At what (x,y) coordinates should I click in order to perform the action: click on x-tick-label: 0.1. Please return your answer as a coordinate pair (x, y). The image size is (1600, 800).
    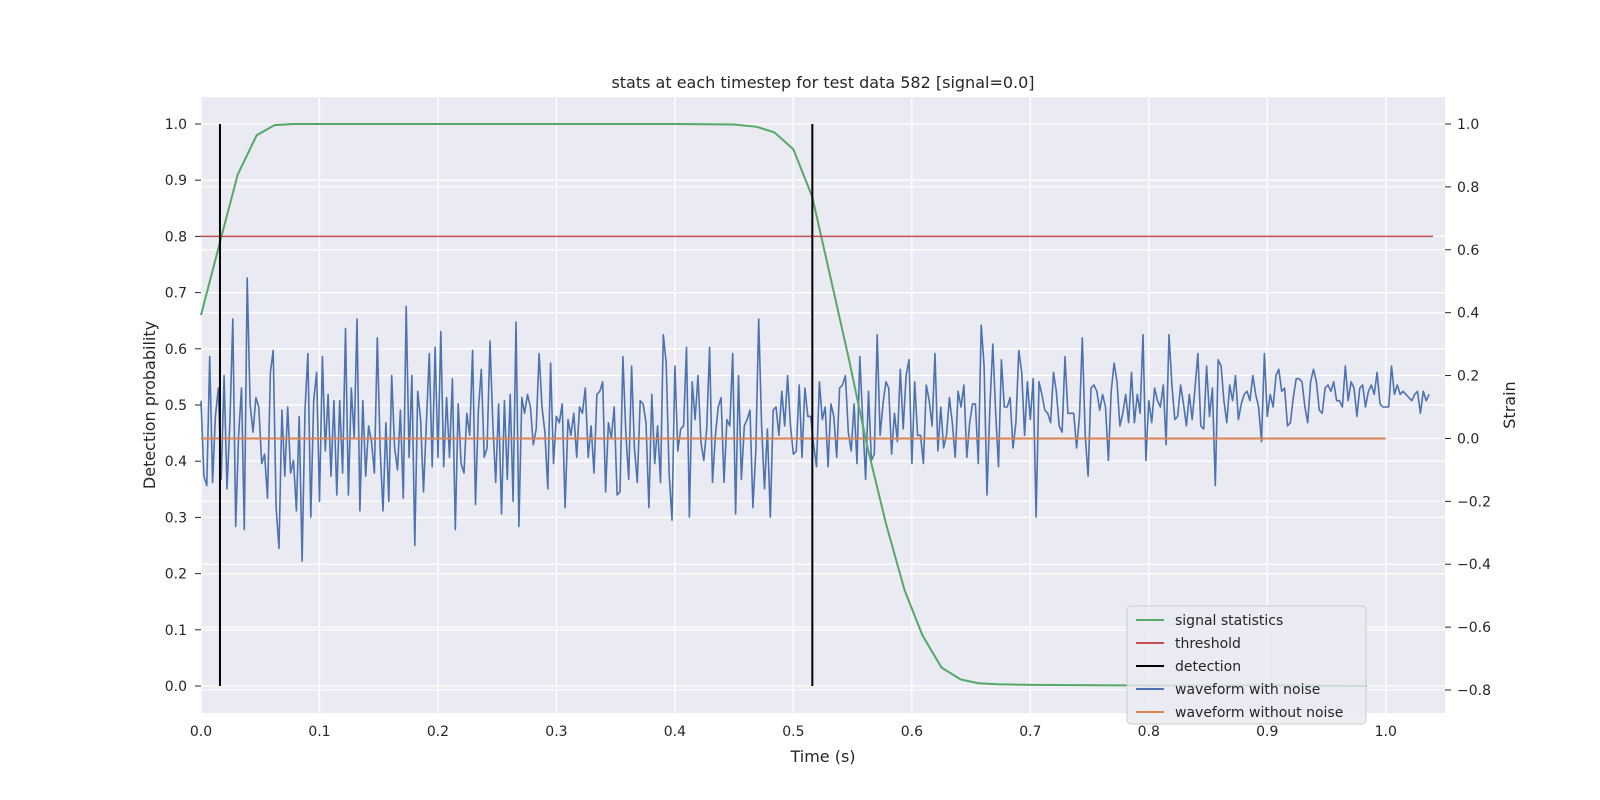
    Looking at the image, I should click on (319, 732).